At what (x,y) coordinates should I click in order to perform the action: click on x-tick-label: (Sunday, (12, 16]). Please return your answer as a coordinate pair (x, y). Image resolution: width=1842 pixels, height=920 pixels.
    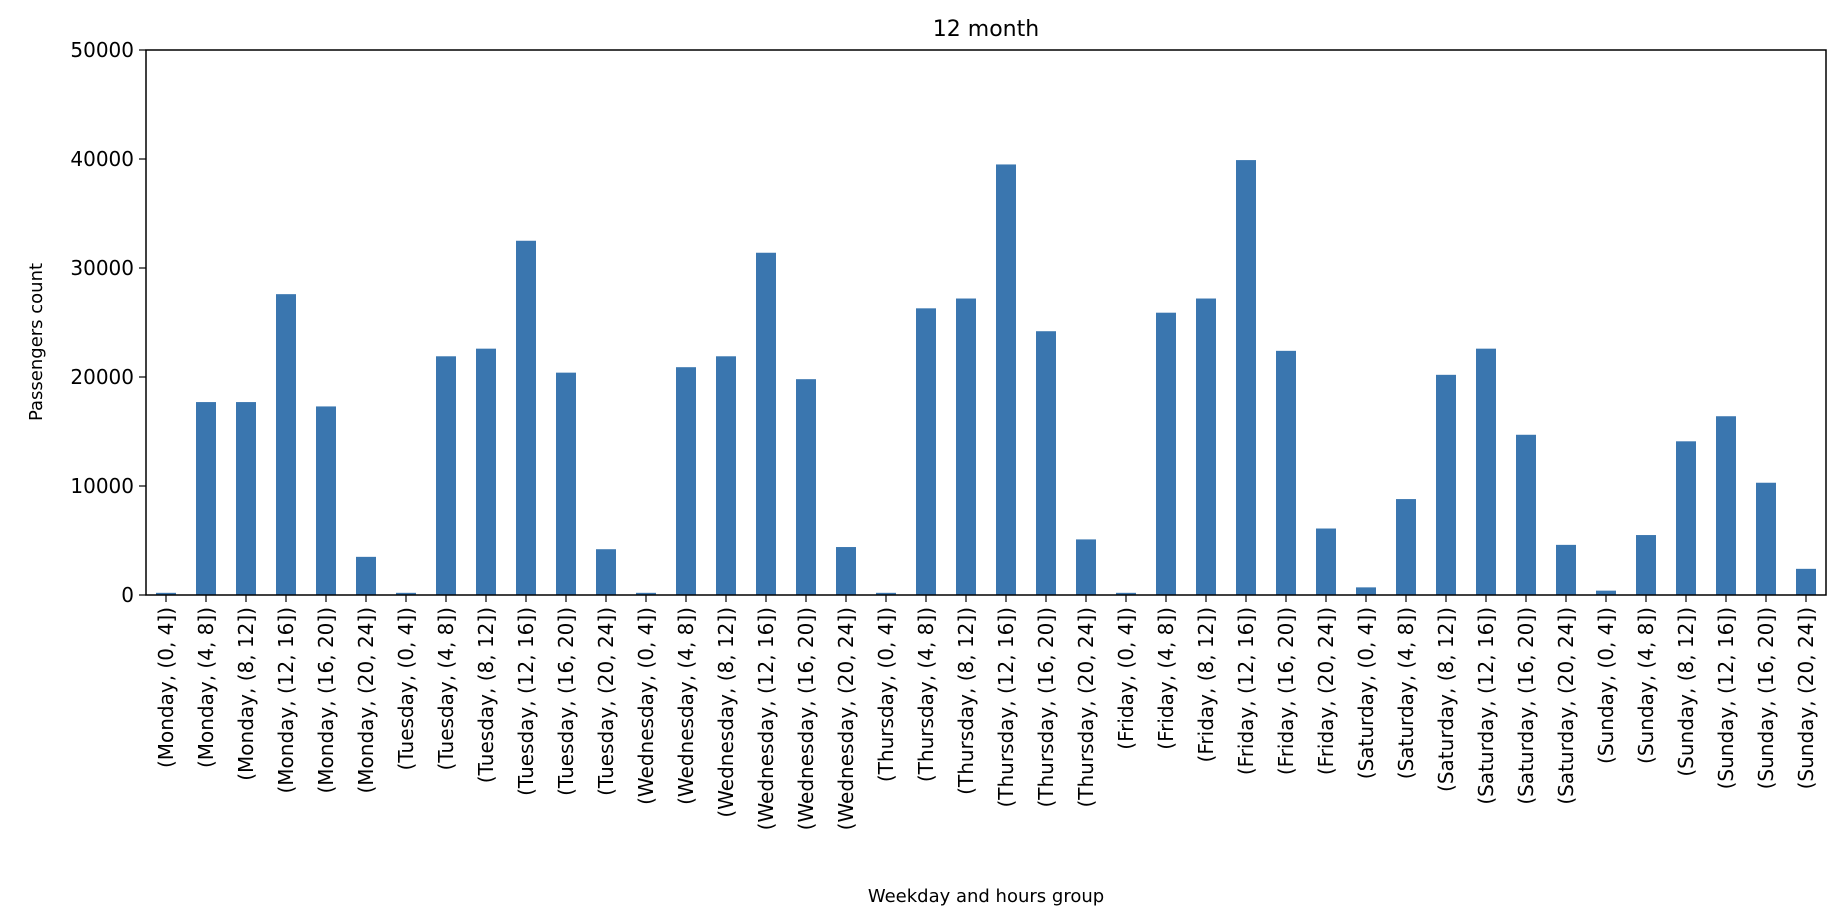
    Looking at the image, I should click on (1726, 698).